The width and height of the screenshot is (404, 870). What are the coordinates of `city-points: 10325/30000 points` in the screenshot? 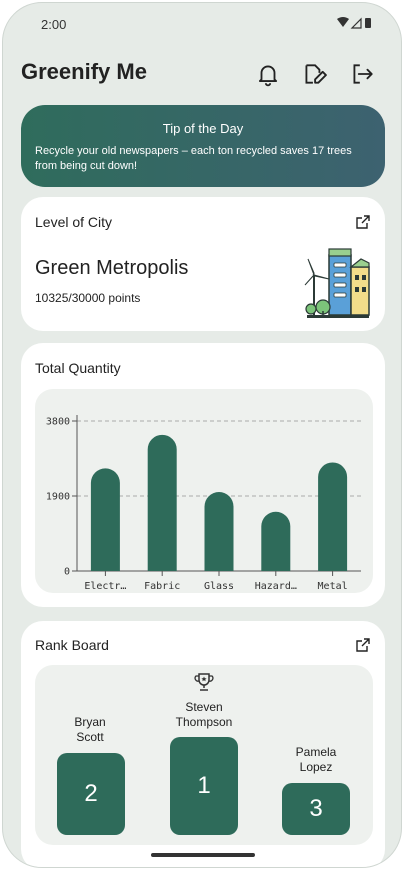 It's located at (88, 298).